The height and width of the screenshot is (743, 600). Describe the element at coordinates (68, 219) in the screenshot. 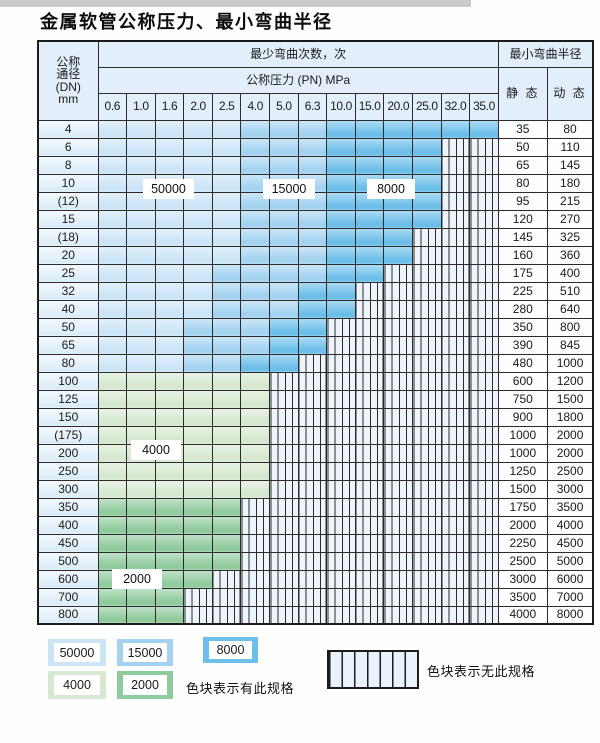

I see `dn-cell: 15` at that location.